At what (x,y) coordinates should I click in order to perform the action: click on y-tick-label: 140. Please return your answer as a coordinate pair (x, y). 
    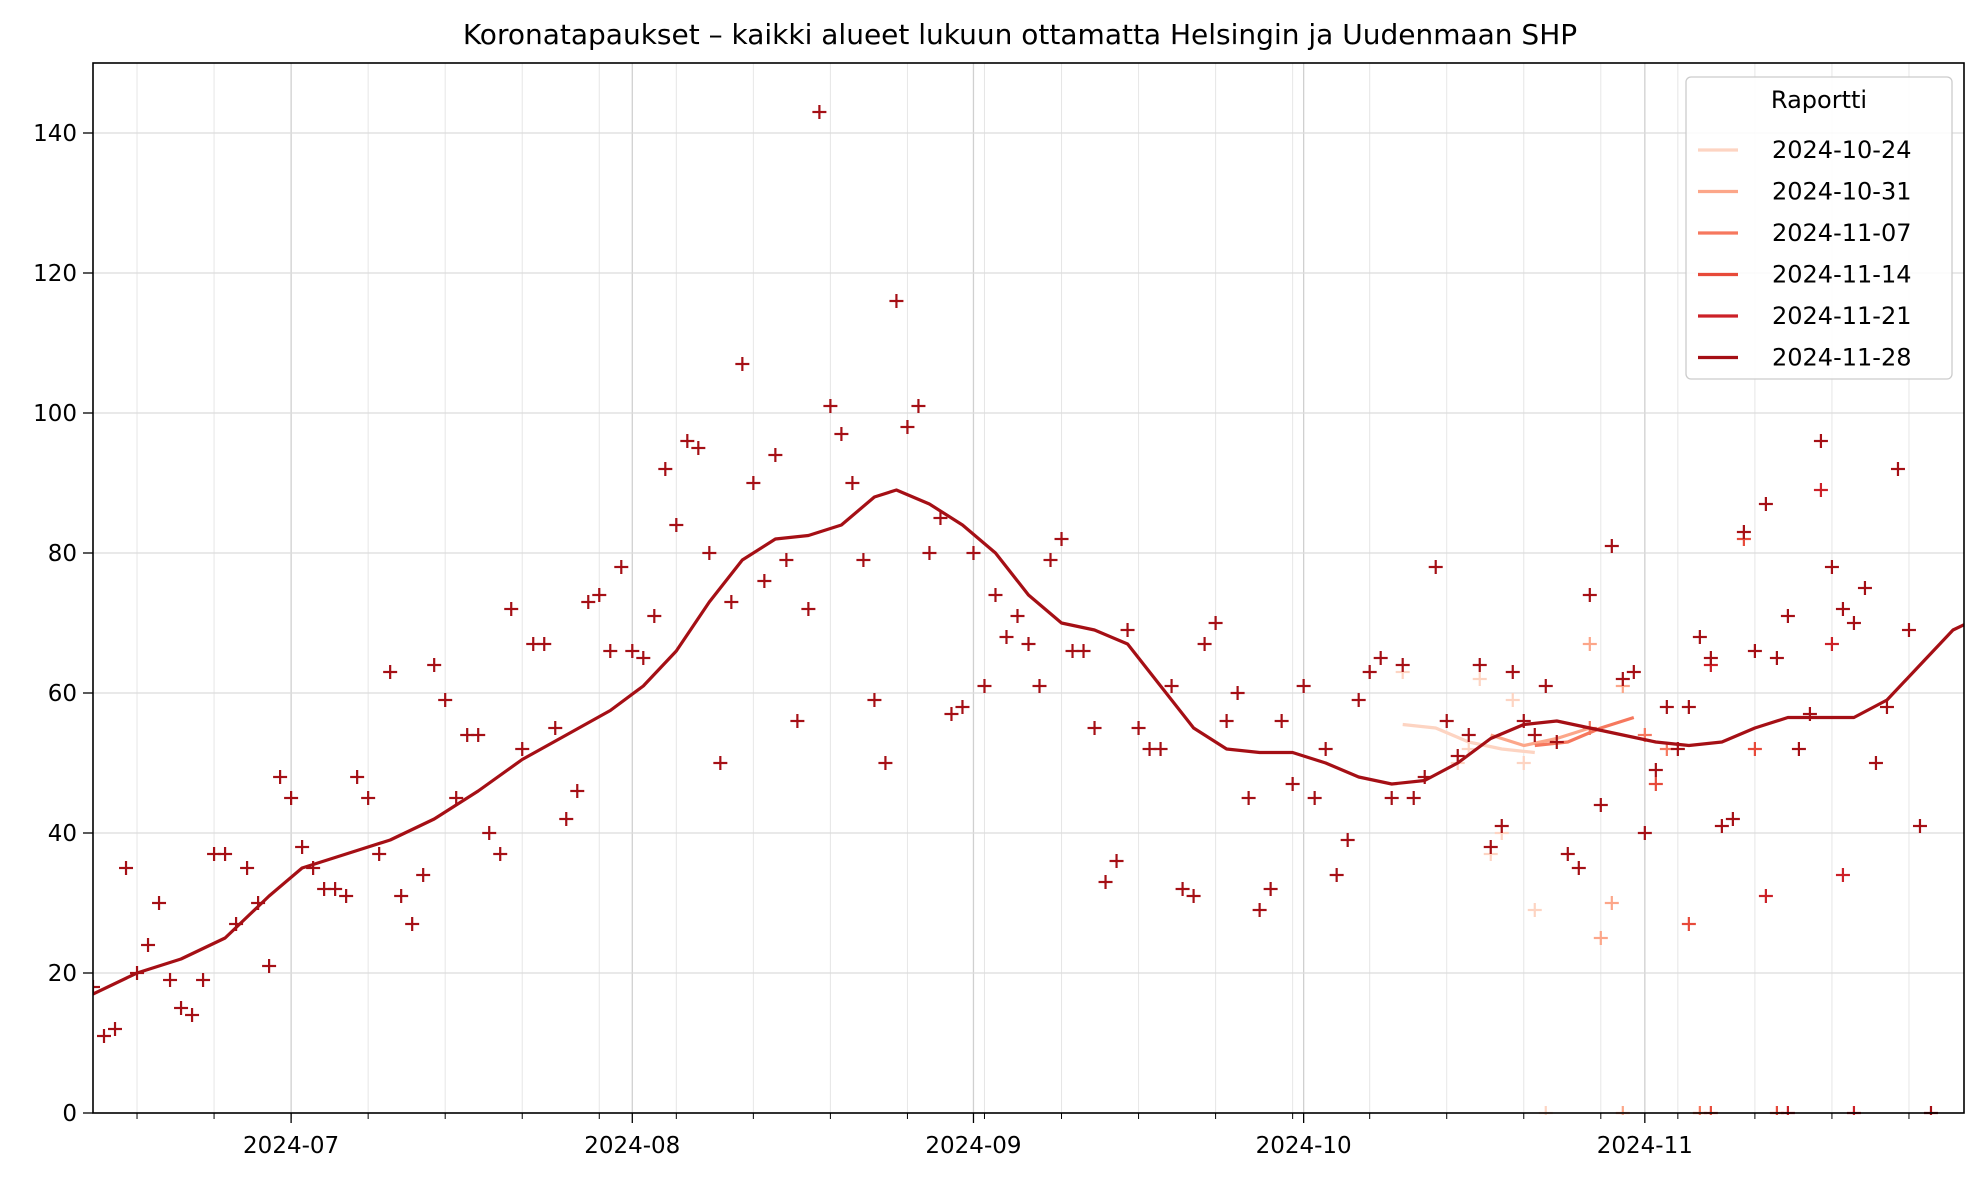
    Looking at the image, I should click on (55, 134).